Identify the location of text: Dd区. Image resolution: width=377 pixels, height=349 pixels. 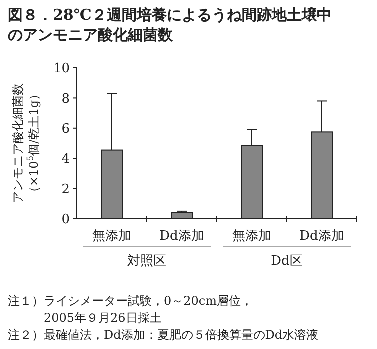
(287, 261).